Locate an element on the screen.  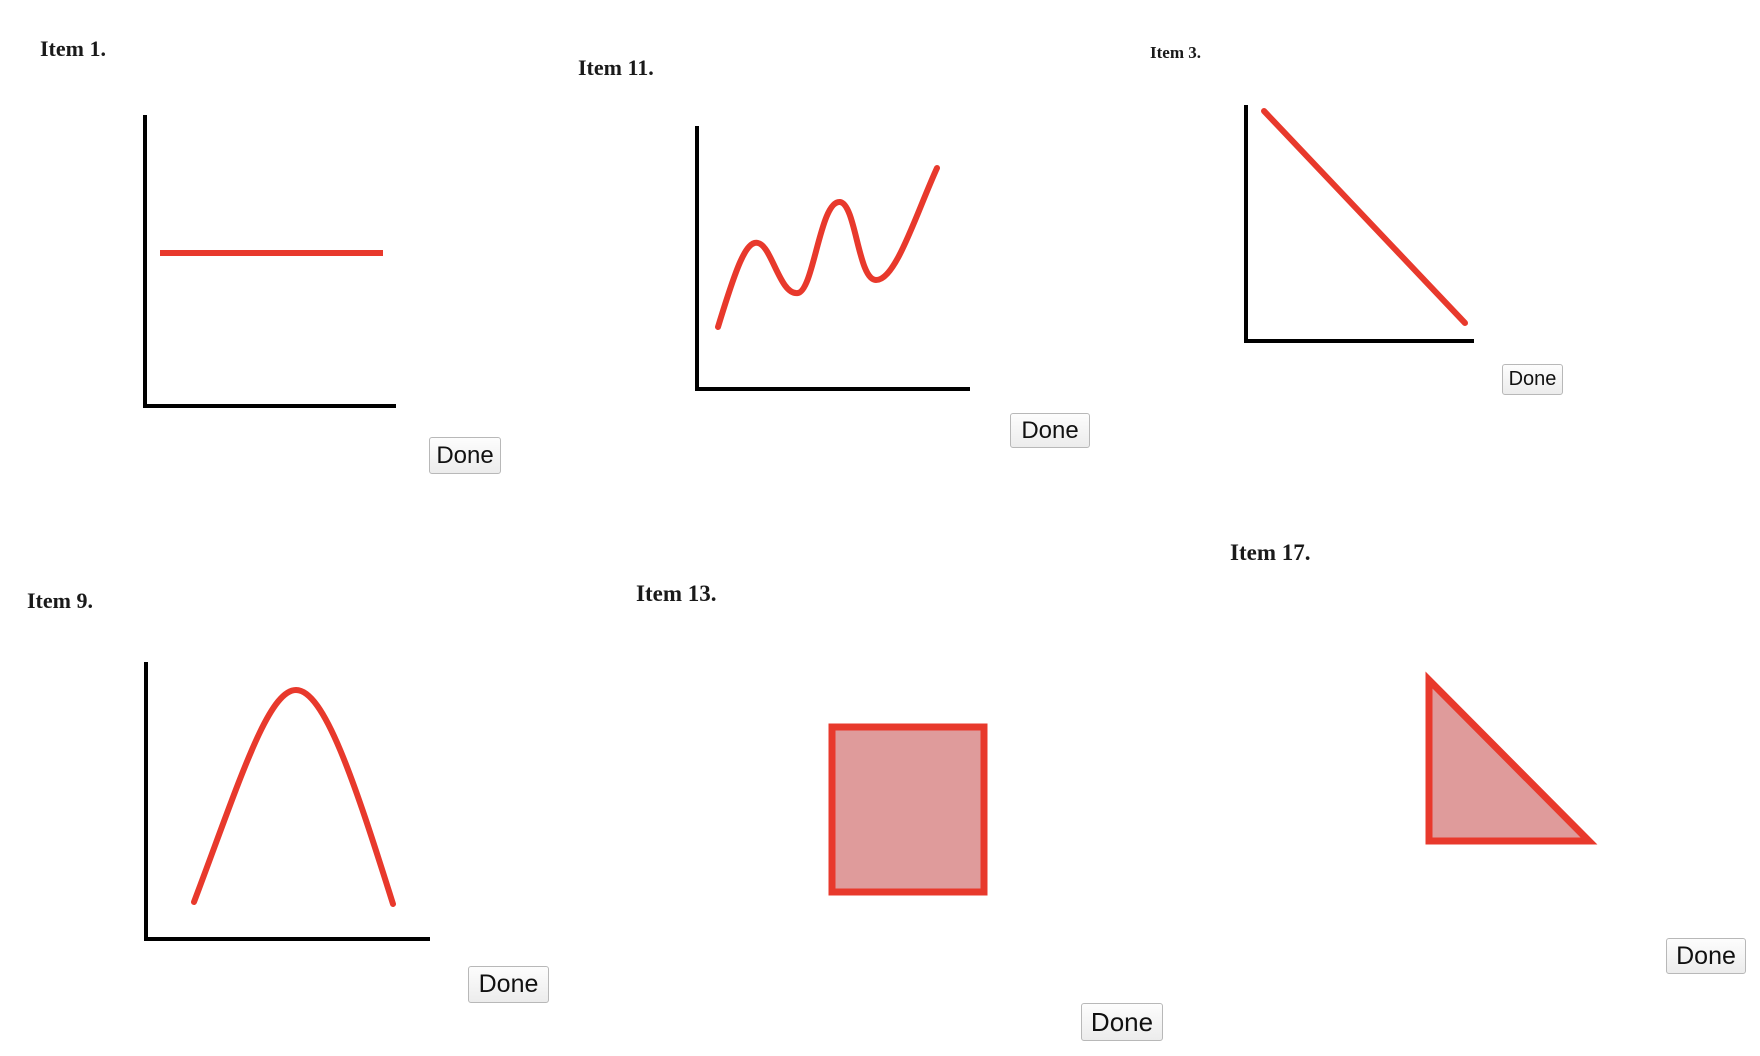
item-17-title: Item 17. is located at coordinates (1270, 552).